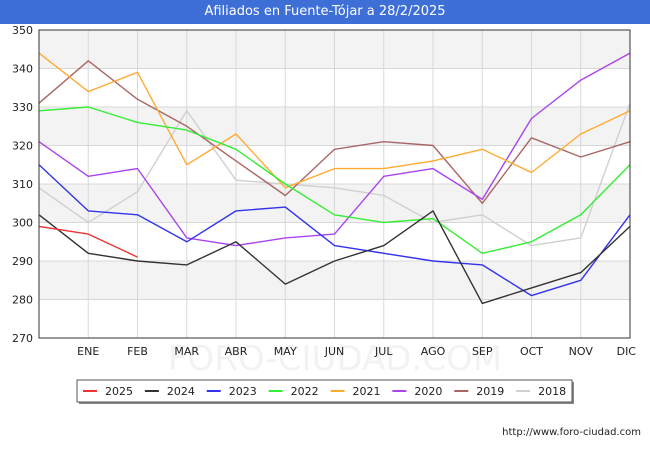 This screenshot has height=450, width=650. What do you see at coordinates (305, 391) in the screenshot?
I see `legend-label-2022: 2022` at bounding box center [305, 391].